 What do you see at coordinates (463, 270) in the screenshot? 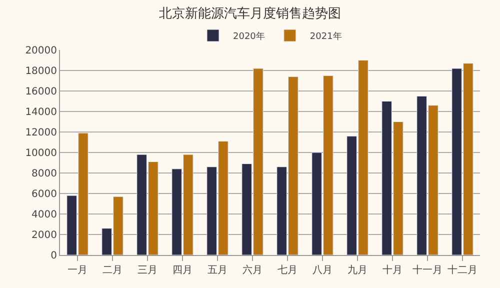
I see `x-tick-label: 十二月` at bounding box center [463, 270].